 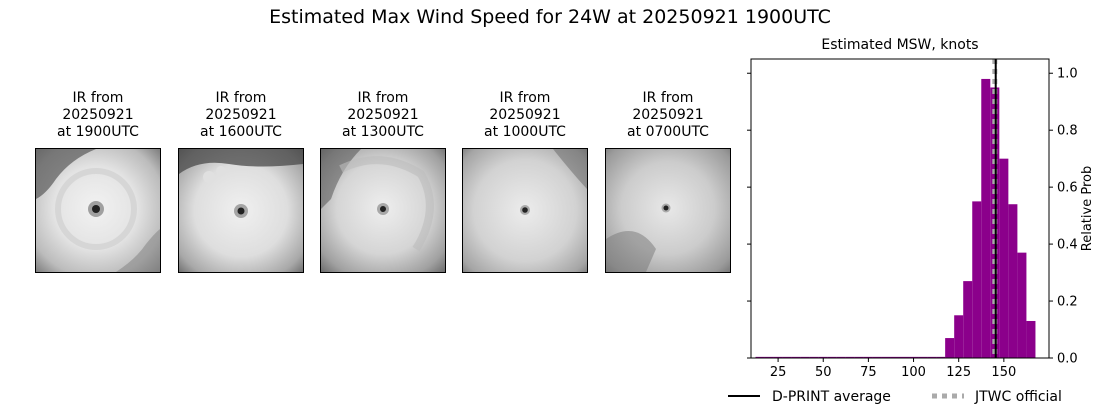 What do you see at coordinates (958, 372) in the screenshot?
I see `x-tick-label: 125` at bounding box center [958, 372].